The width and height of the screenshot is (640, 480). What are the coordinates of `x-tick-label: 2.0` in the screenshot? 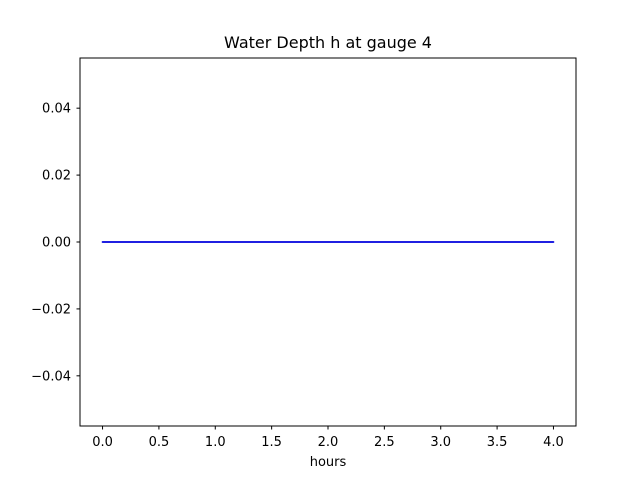 It's located at (328, 442).